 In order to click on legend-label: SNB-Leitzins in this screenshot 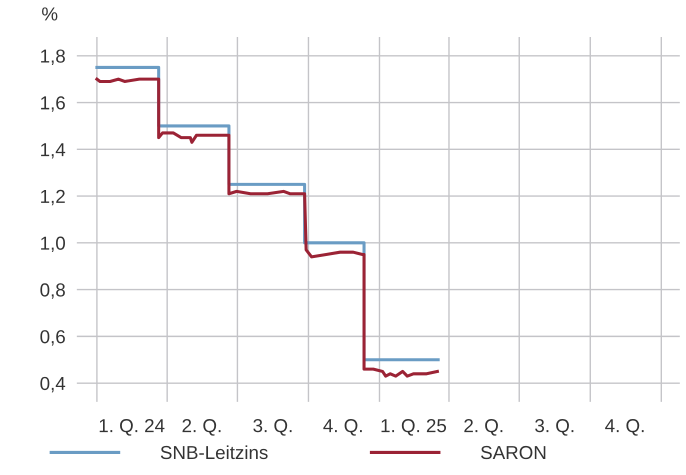, I will do `click(214, 452)`.